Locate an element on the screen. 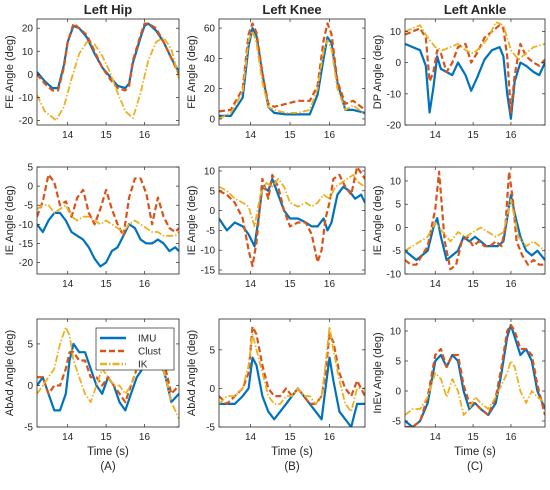 The image size is (550, 490). y-tick-label-r0c2: 10 is located at coordinates (396, 32).